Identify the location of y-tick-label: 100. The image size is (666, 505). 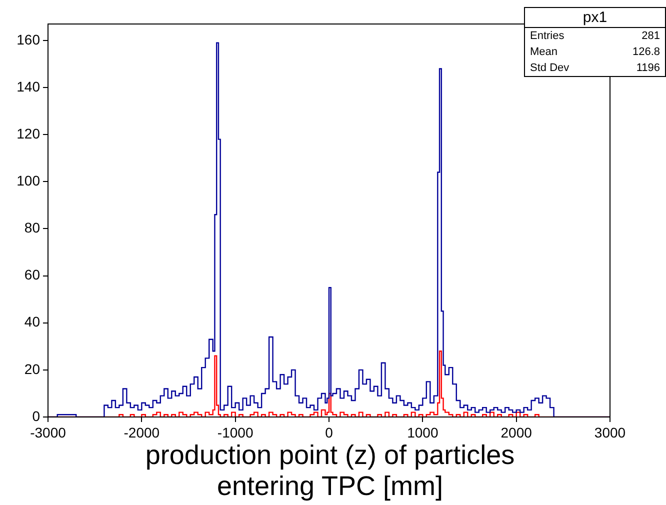
(28, 180).